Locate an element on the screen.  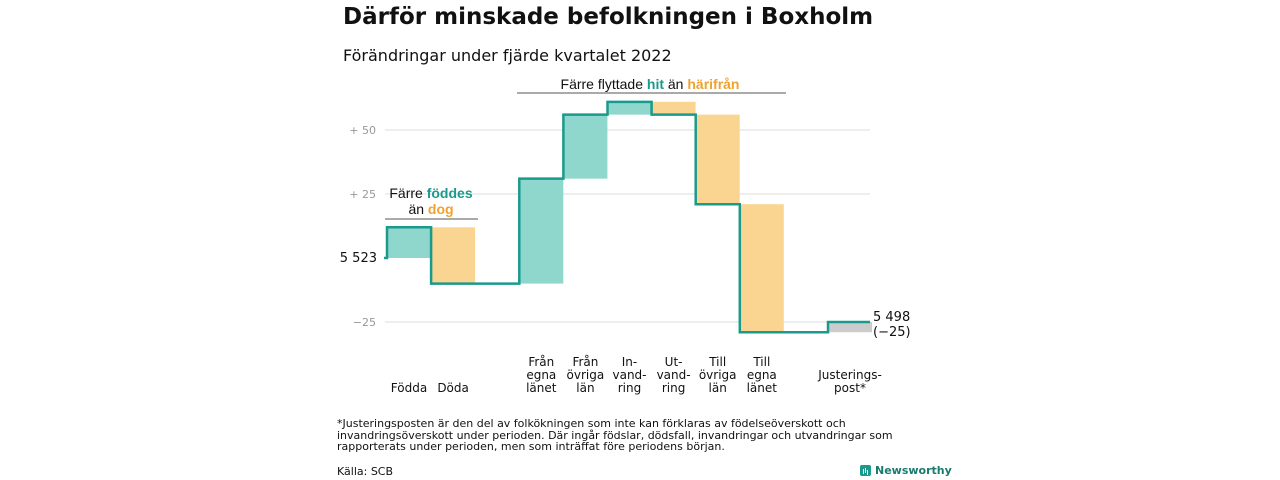
end-value-label: 5 498 is located at coordinates (891, 317).